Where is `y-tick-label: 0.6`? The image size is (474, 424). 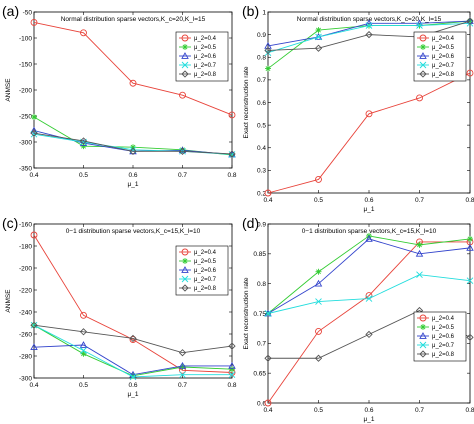
y-tick-label: 0.6 is located at coordinates (261, 403).